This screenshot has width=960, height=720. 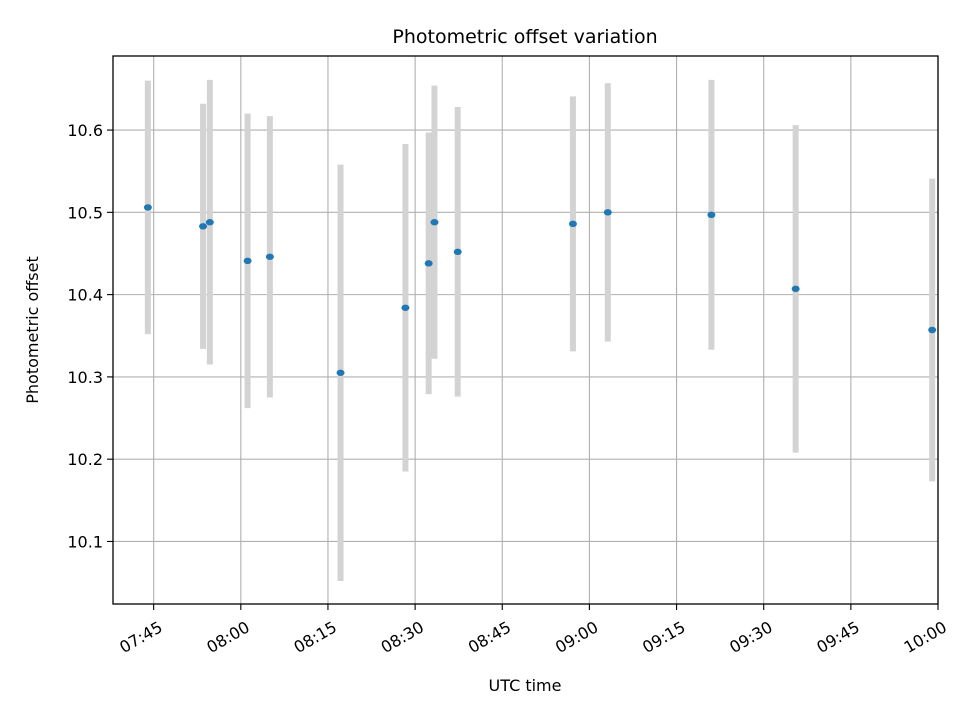 What do you see at coordinates (489, 637) in the screenshot?
I see `x-tick-label: 08:45` at bounding box center [489, 637].